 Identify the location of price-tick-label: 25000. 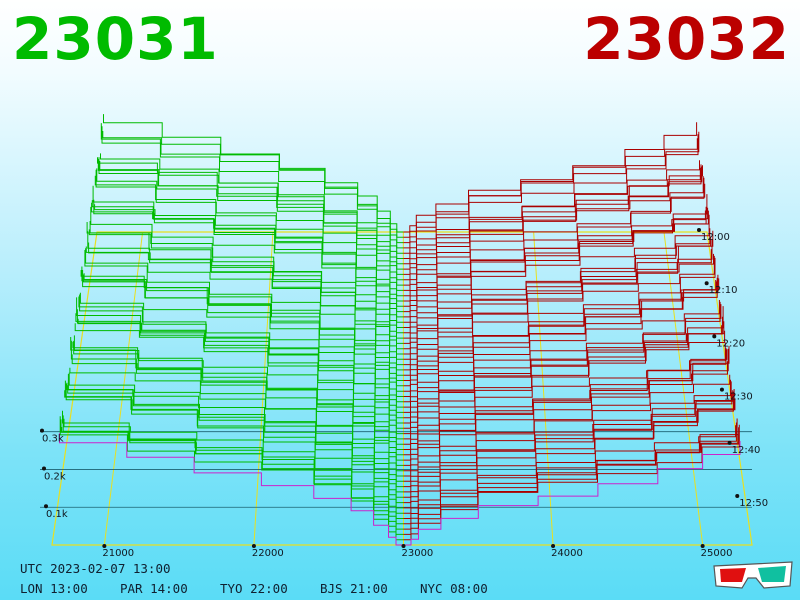
(717, 553).